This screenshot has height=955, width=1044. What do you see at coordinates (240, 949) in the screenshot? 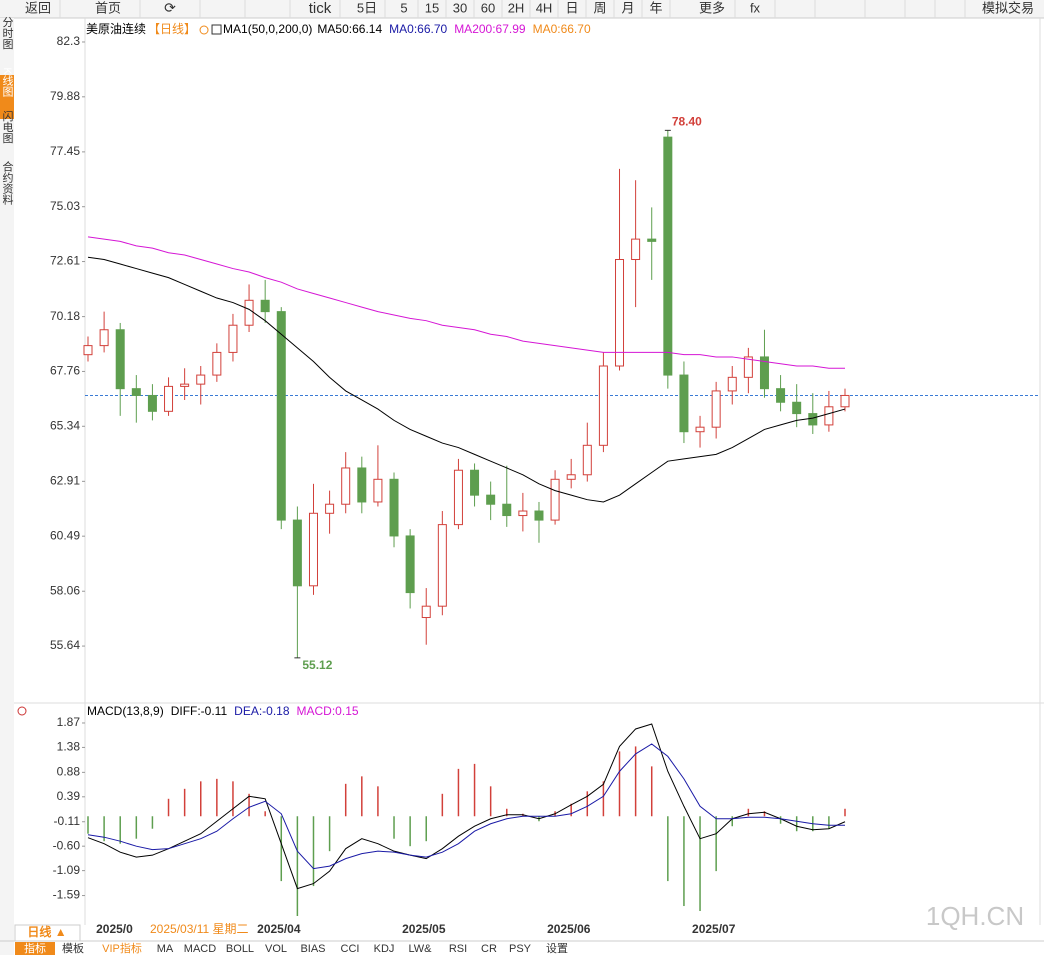
I see `indicator-tab: BOLL` at bounding box center [240, 949].